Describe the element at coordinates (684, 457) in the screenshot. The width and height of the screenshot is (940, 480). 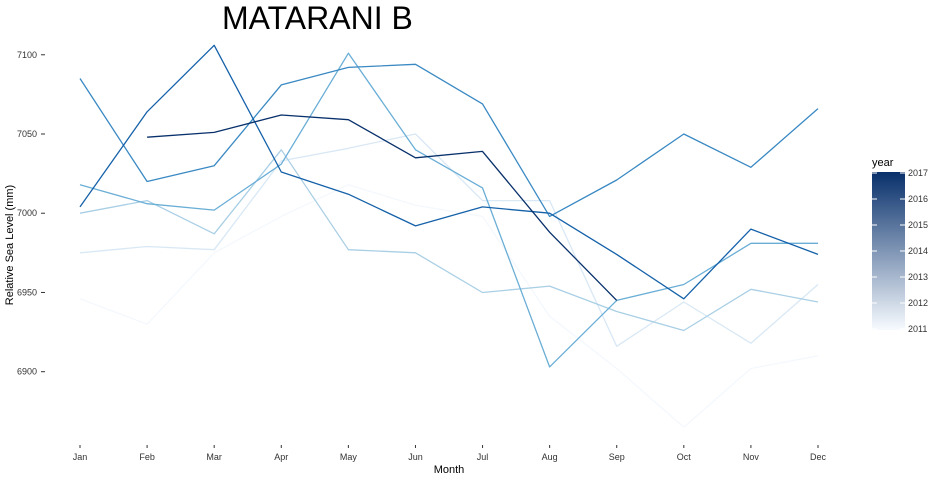
I see `x-tick-label: Oct` at that location.